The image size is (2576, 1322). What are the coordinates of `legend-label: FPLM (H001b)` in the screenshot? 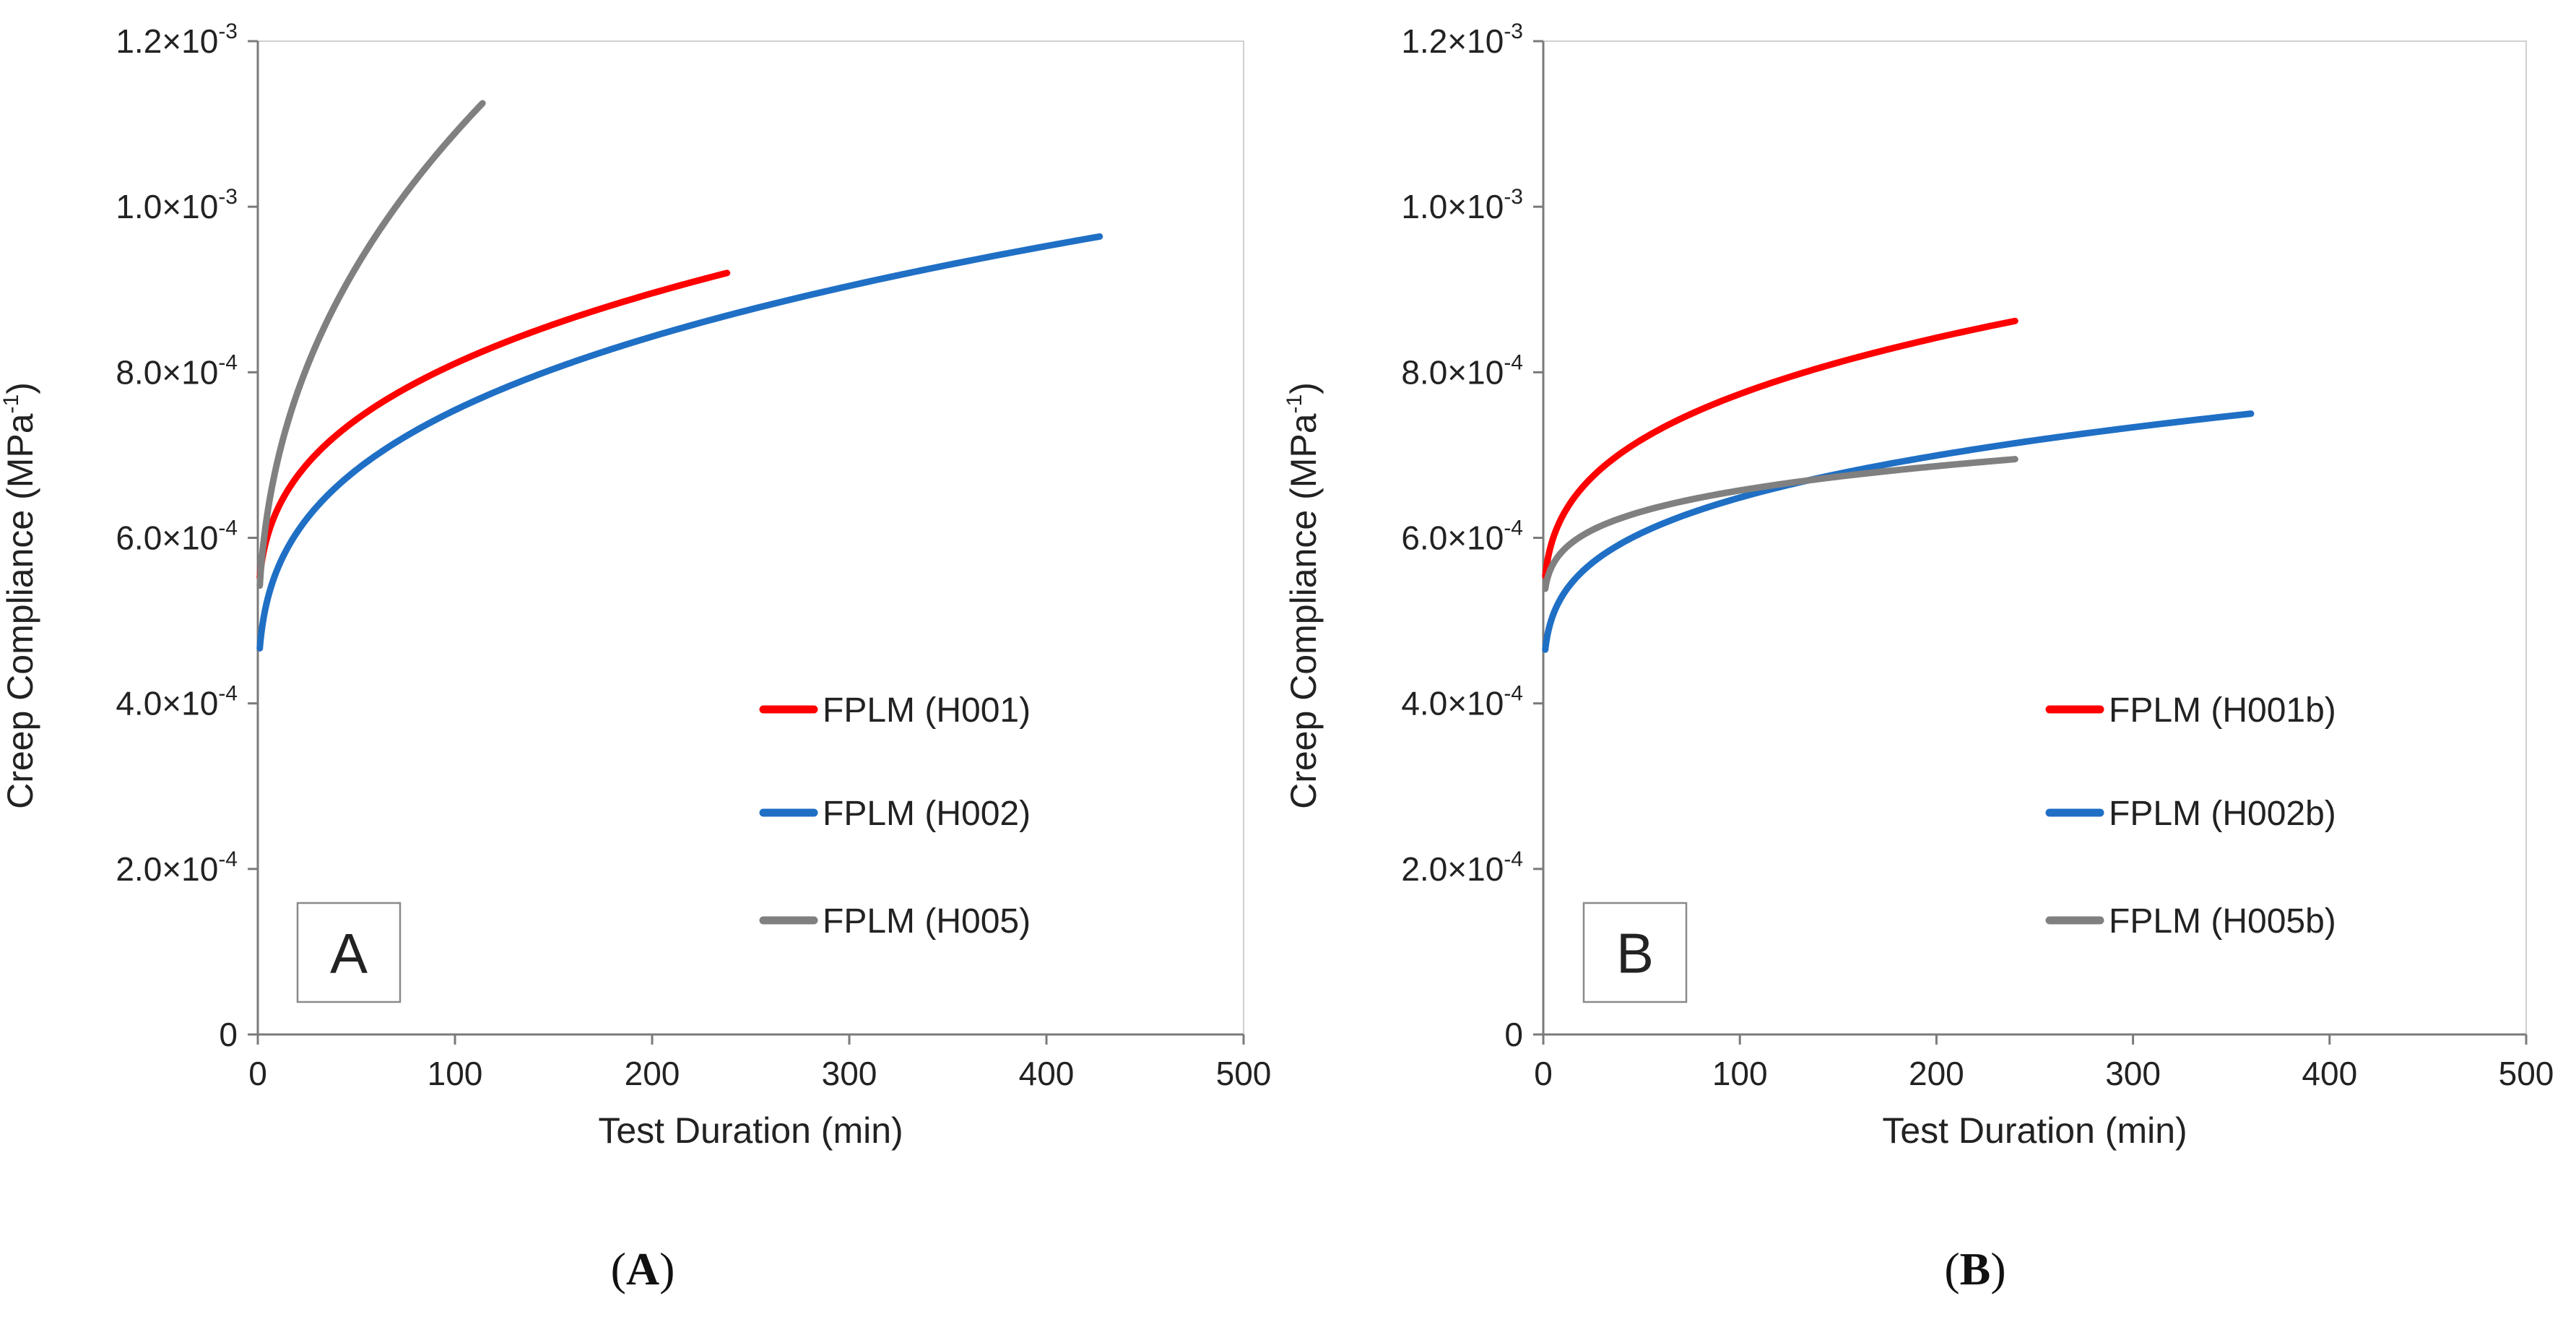 It's located at (2222, 710).